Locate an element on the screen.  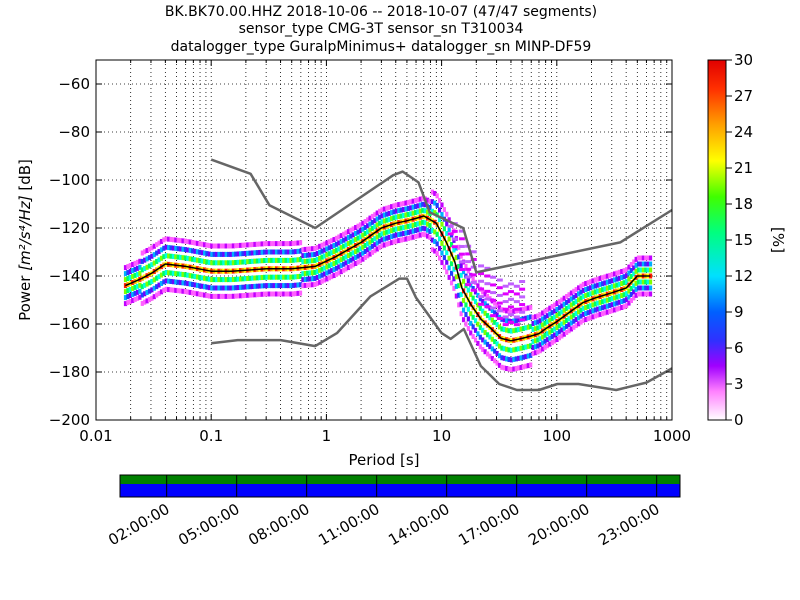
y-tick-label: −60 is located at coordinates (74, 84).